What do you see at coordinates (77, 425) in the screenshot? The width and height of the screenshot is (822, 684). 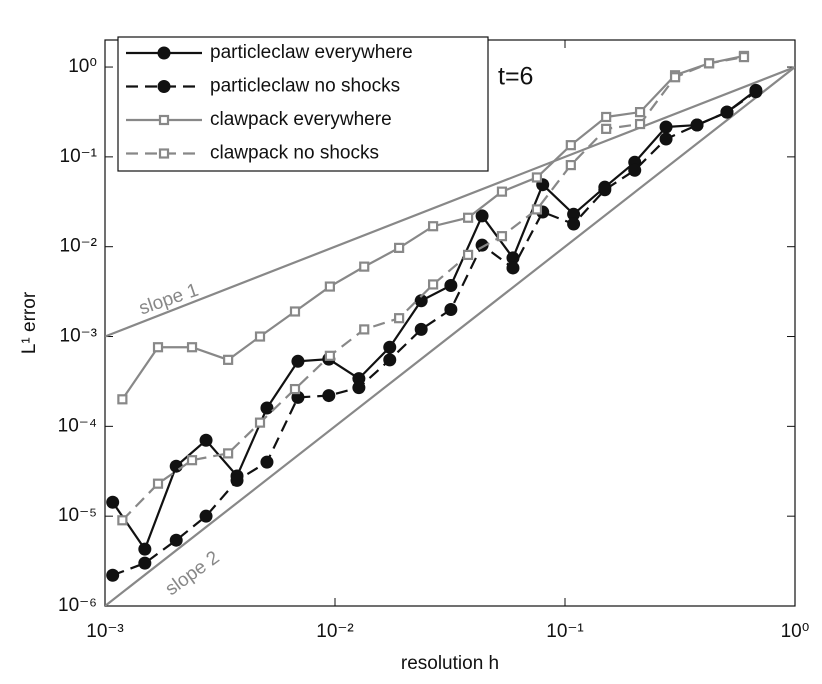 I see `y-tick-label: 10⁻⁴` at bounding box center [77, 425].